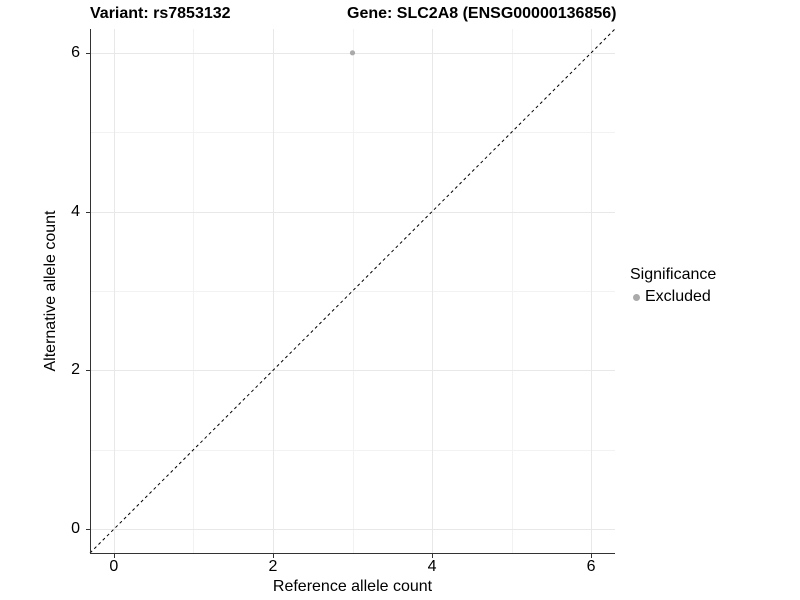 This screenshot has width=800, height=600. What do you see at coordinates (75, 211) in the screenshot?
I see `y-tick-label: 4` at bounding box center [75, 211].